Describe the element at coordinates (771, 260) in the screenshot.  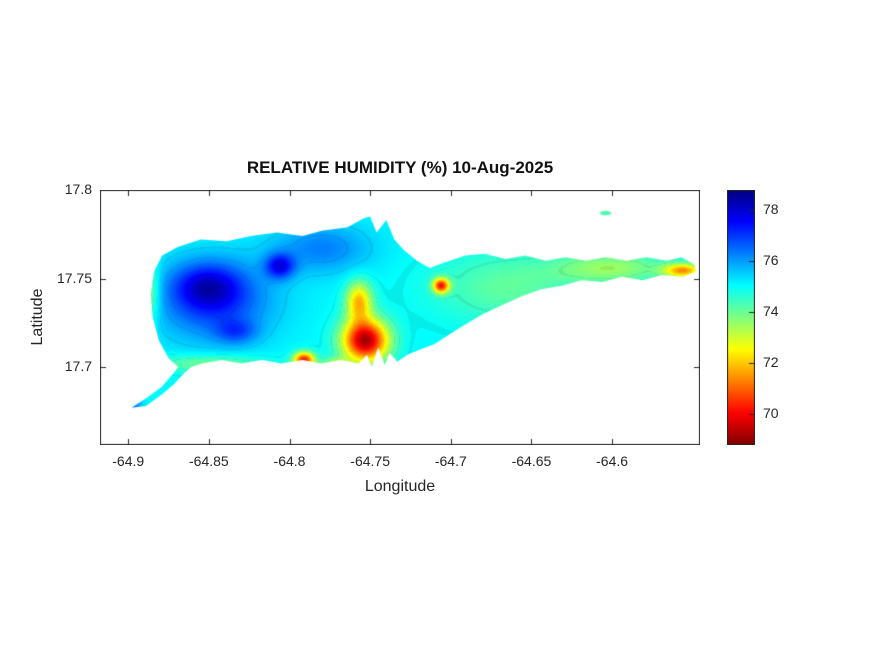
I see `colorbar-tick-label: 76` at that location.